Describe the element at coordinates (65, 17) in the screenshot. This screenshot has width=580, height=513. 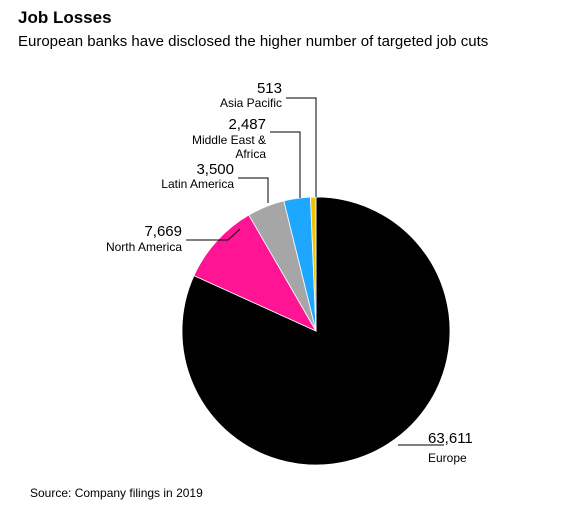
I see `chart-title: Job Losses` at that location.